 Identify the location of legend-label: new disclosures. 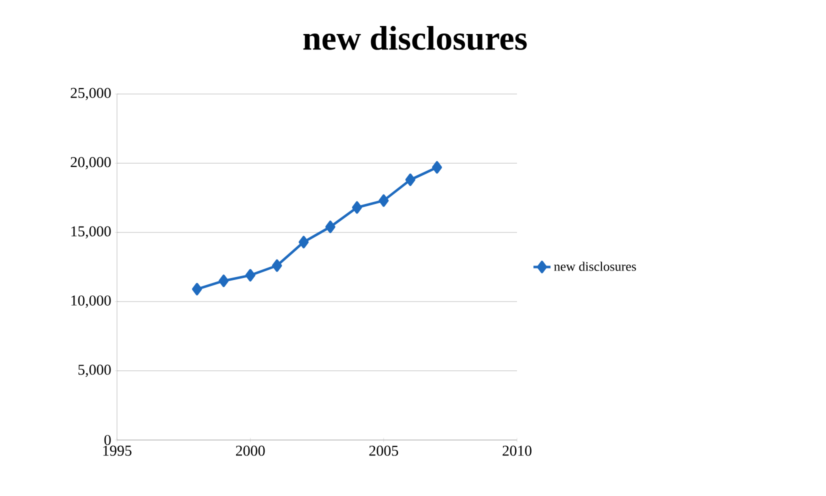
(595, 266).